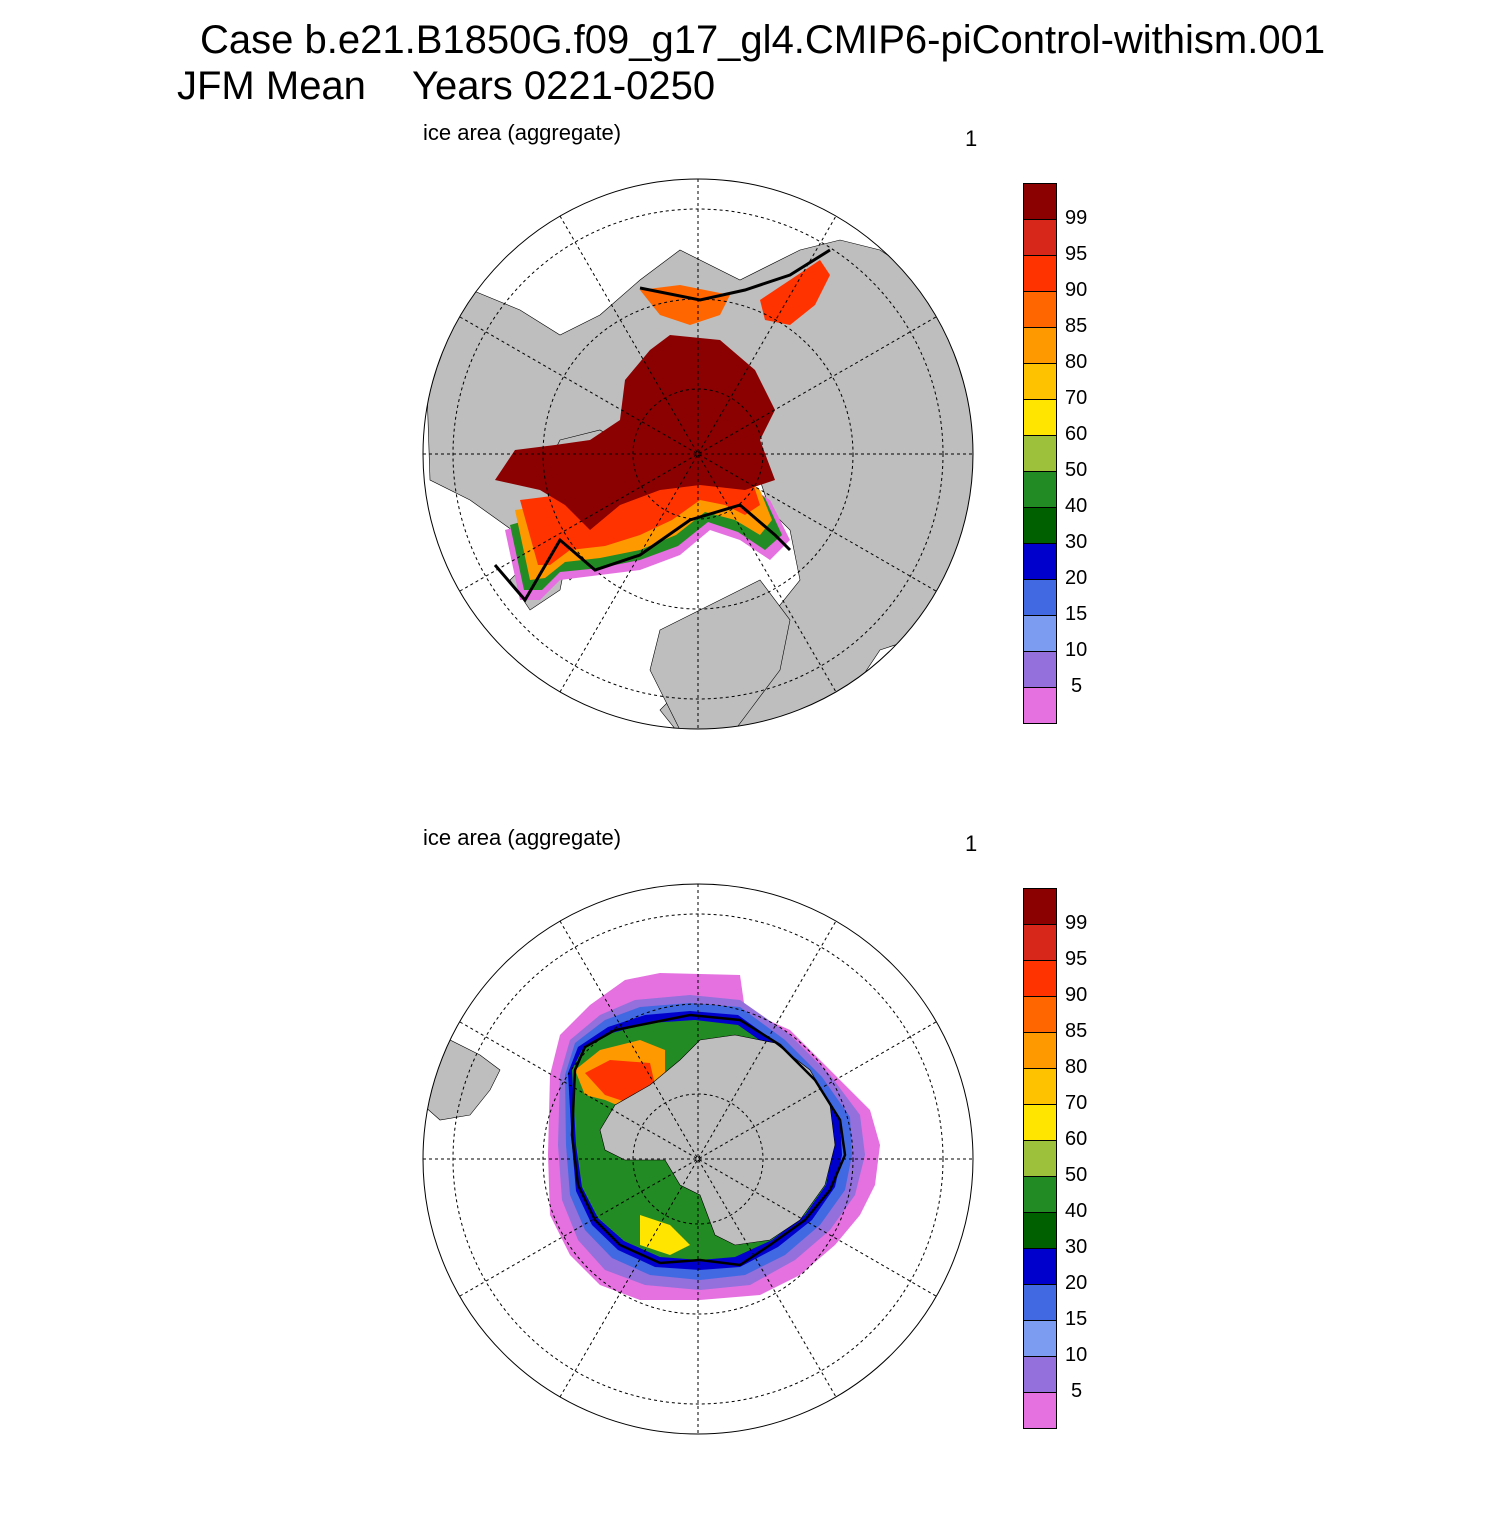 The width and height of the screenshot is (1500, 1535). I want to click on south-polar-map, so click(698, 1159).